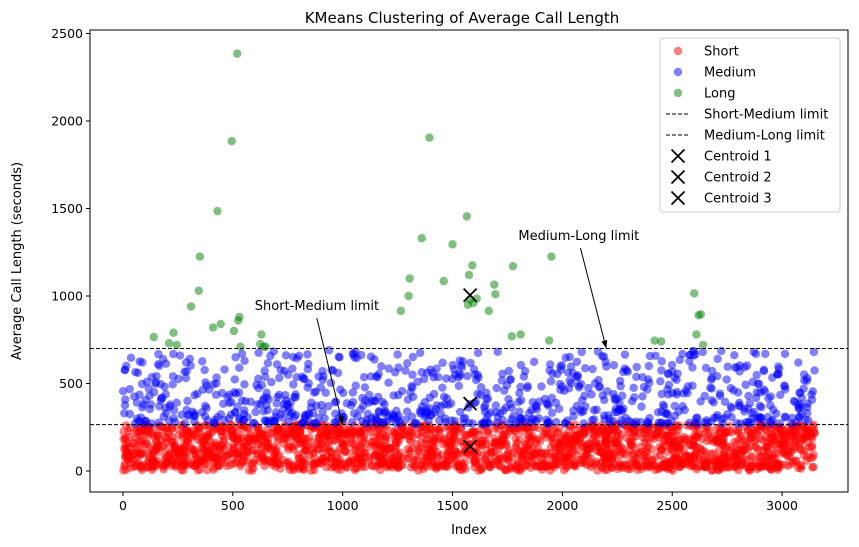 The height and width of the screenshot is (547, 859). Describe the element at coordinates (317, 306) in the screenshot. I see `annotation-short-medium-label: Short-Medium limit` at that location.